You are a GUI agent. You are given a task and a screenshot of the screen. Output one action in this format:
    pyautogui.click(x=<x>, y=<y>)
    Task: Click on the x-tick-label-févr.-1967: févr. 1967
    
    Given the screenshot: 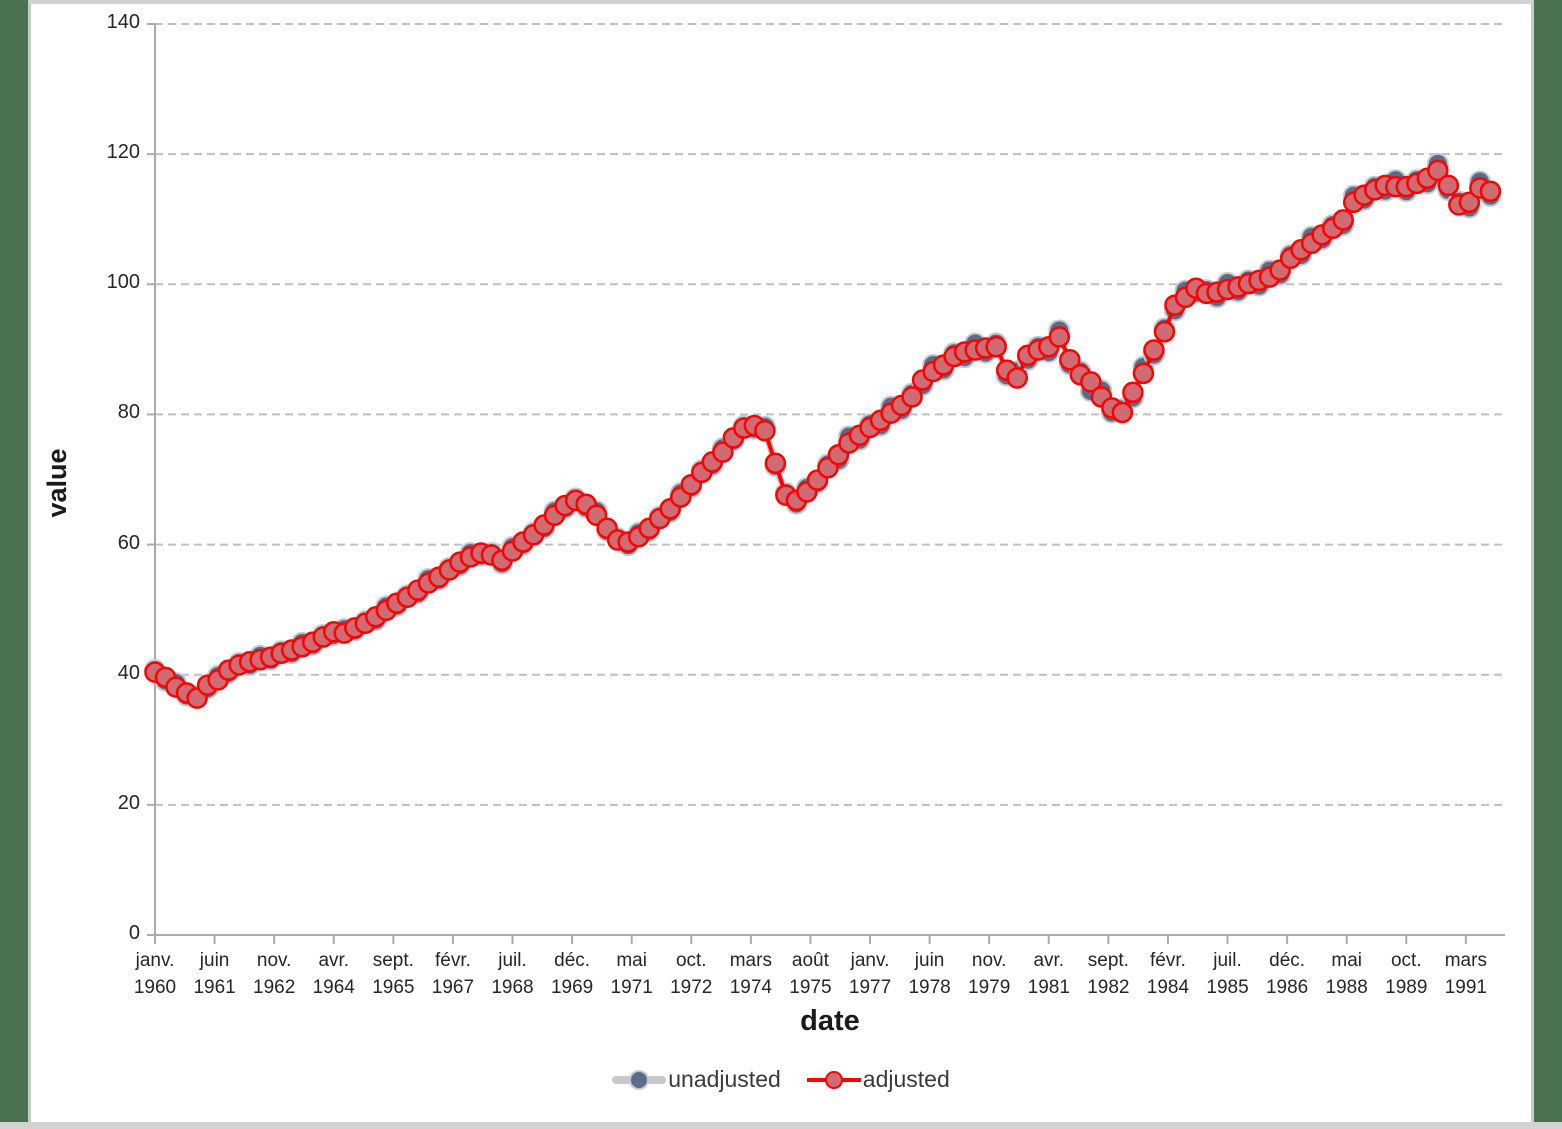 What is the action you would take?
    pyautogui.click(x=453, y=974)
    